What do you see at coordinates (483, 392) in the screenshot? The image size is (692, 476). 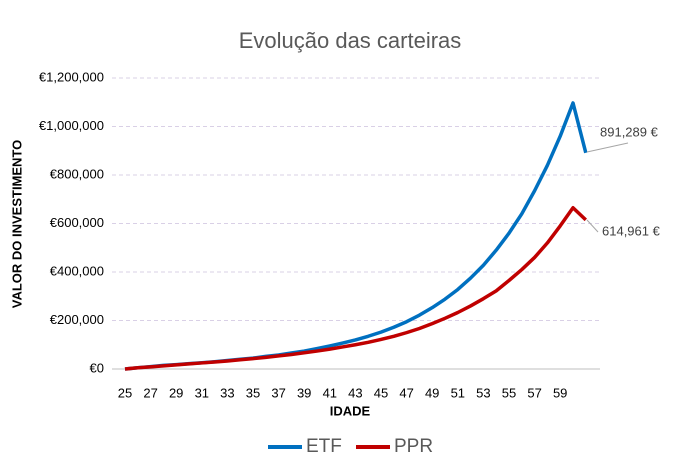 I see `x-tick-label: 53` at bounding box center [483, 392].